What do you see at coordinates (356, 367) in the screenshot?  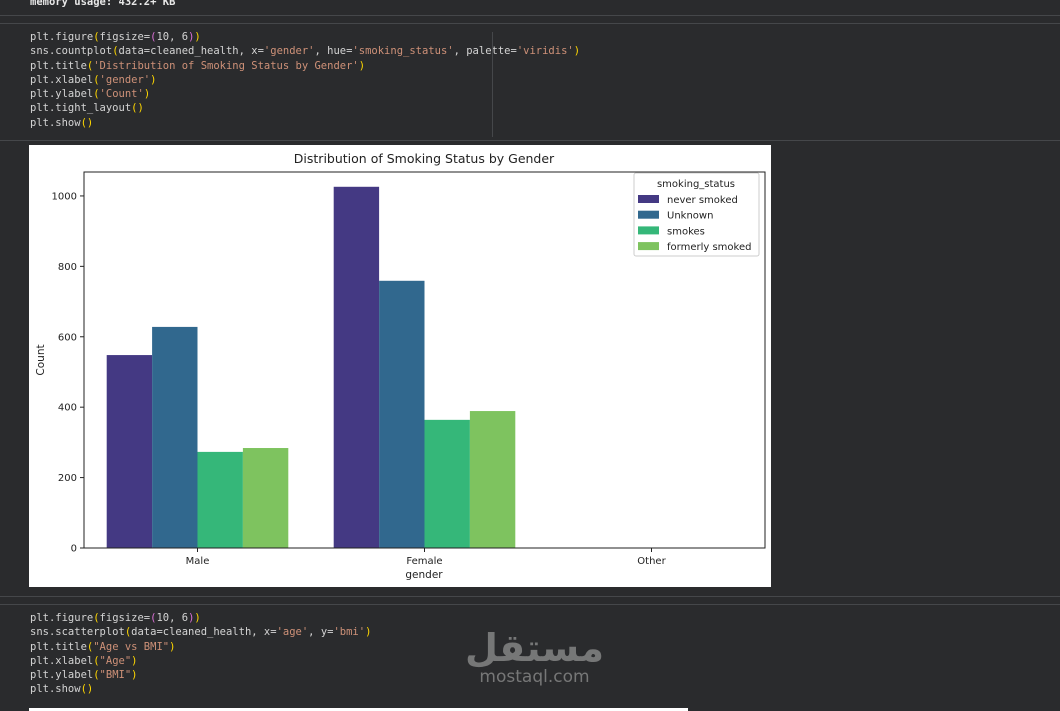 I see `bar-never-smoked-female` at bounding box center [356, 367].